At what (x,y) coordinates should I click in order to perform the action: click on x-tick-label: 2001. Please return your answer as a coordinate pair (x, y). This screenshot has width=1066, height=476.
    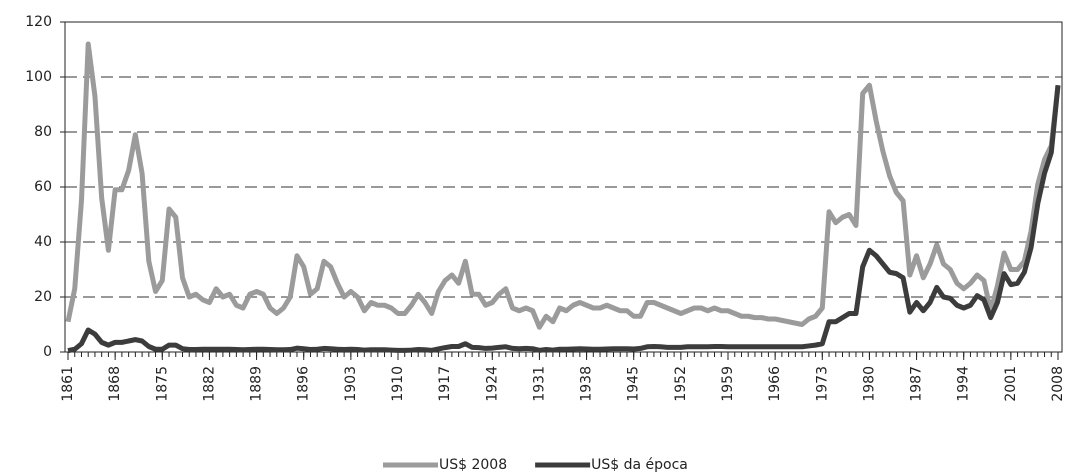
    Looking at the image, I should click on (1011, 384).